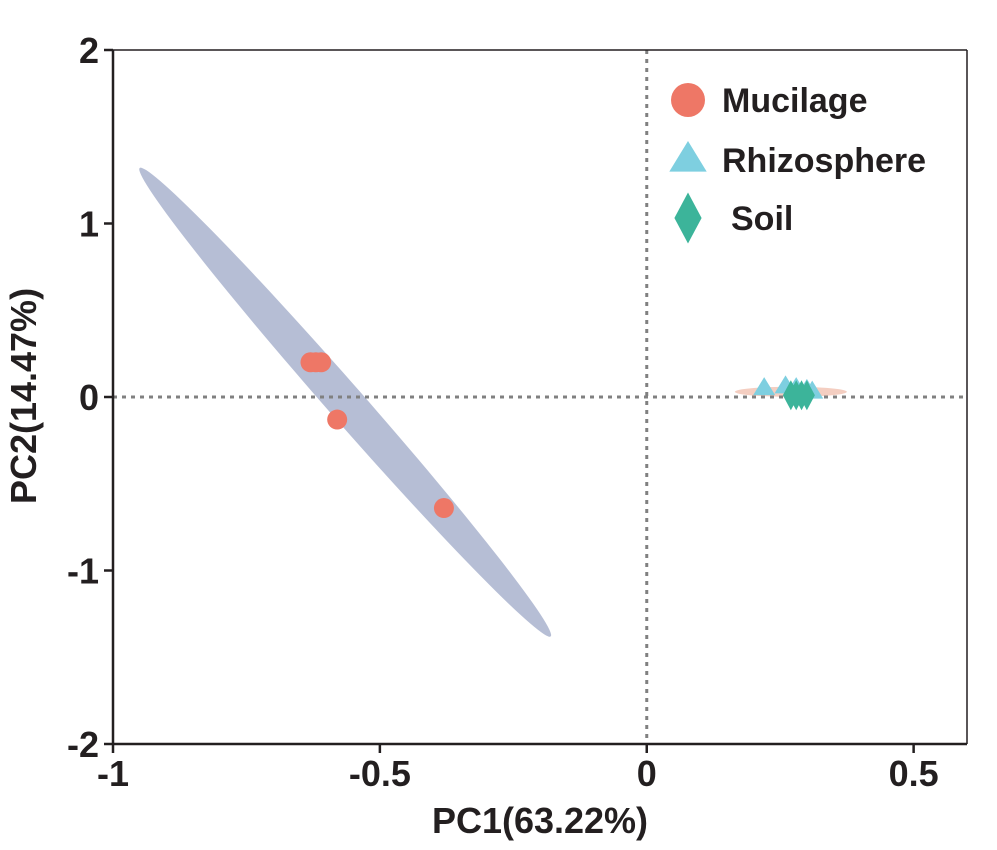 This screenshot has height=850, width=997. What do you see at coordinates (113, 773) in the screenshot?
I see `x-tick-label: -1` at bounding box center [113, 773].